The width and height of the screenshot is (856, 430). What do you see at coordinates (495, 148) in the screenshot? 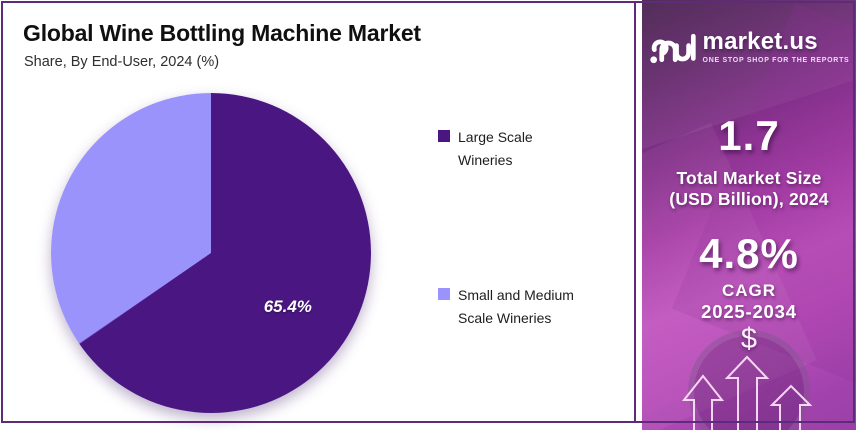
I see `legend-label: Large Scale Wineries` at bounding box center [495, 148].